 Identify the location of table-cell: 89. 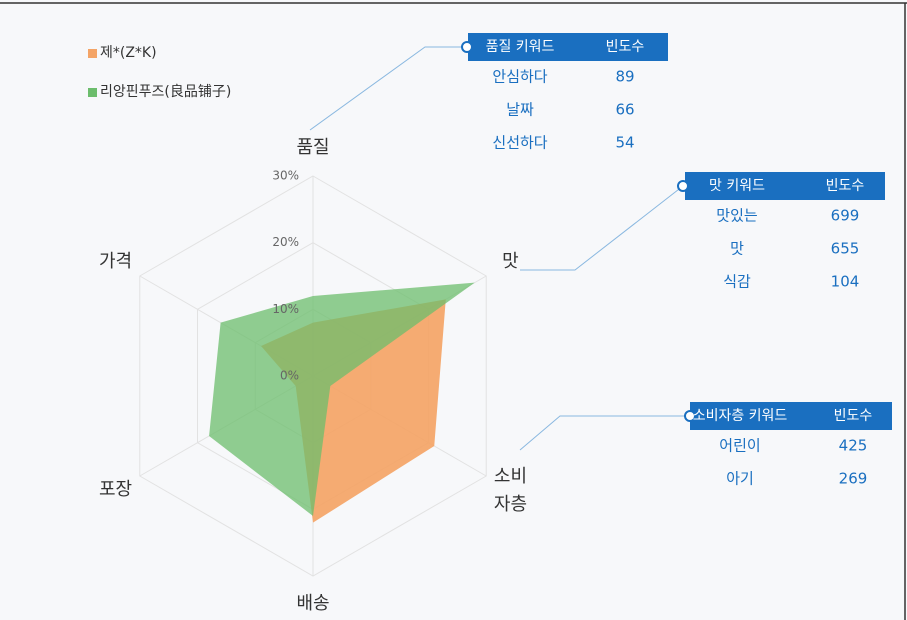
(624, 77).